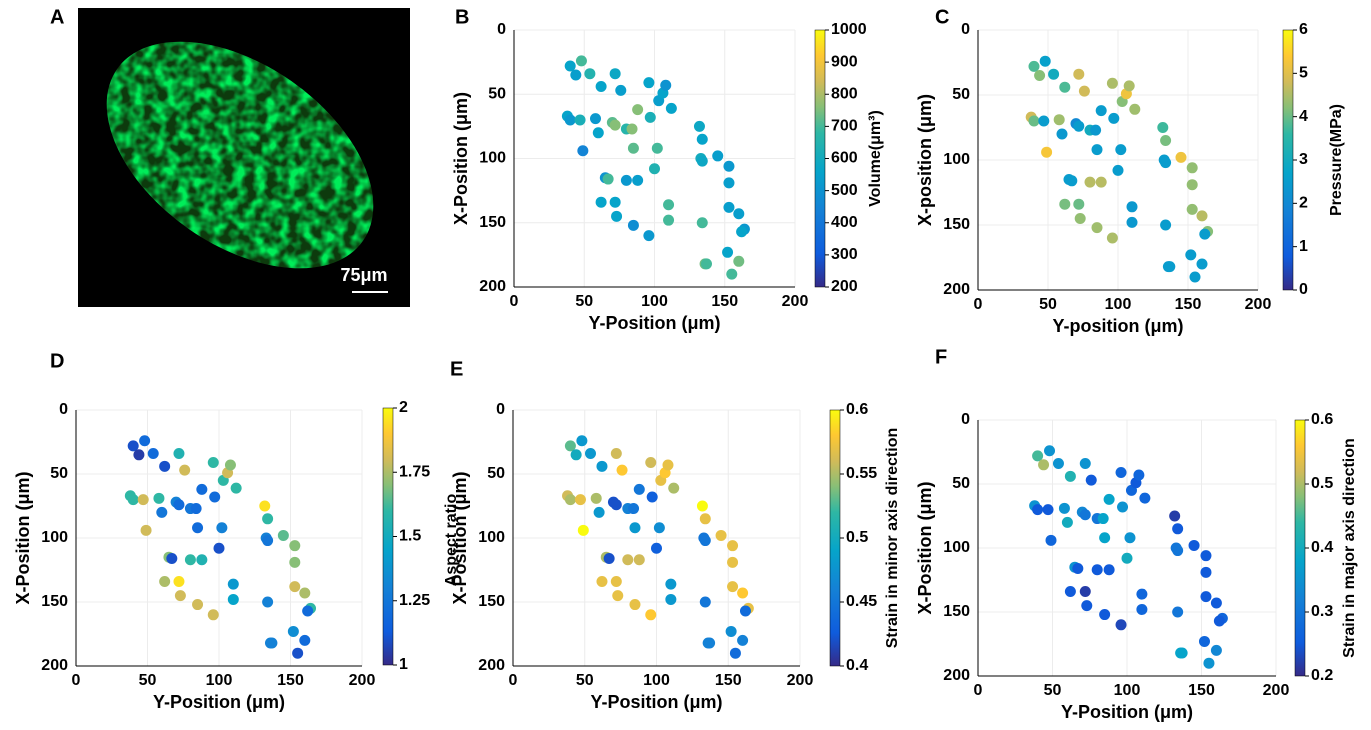 The height and width of the screenshot is (730, 1371). Describe the element at coordinates (844, 158) in the screenshot. I see `colorbar-tick-label: 600` at that location.